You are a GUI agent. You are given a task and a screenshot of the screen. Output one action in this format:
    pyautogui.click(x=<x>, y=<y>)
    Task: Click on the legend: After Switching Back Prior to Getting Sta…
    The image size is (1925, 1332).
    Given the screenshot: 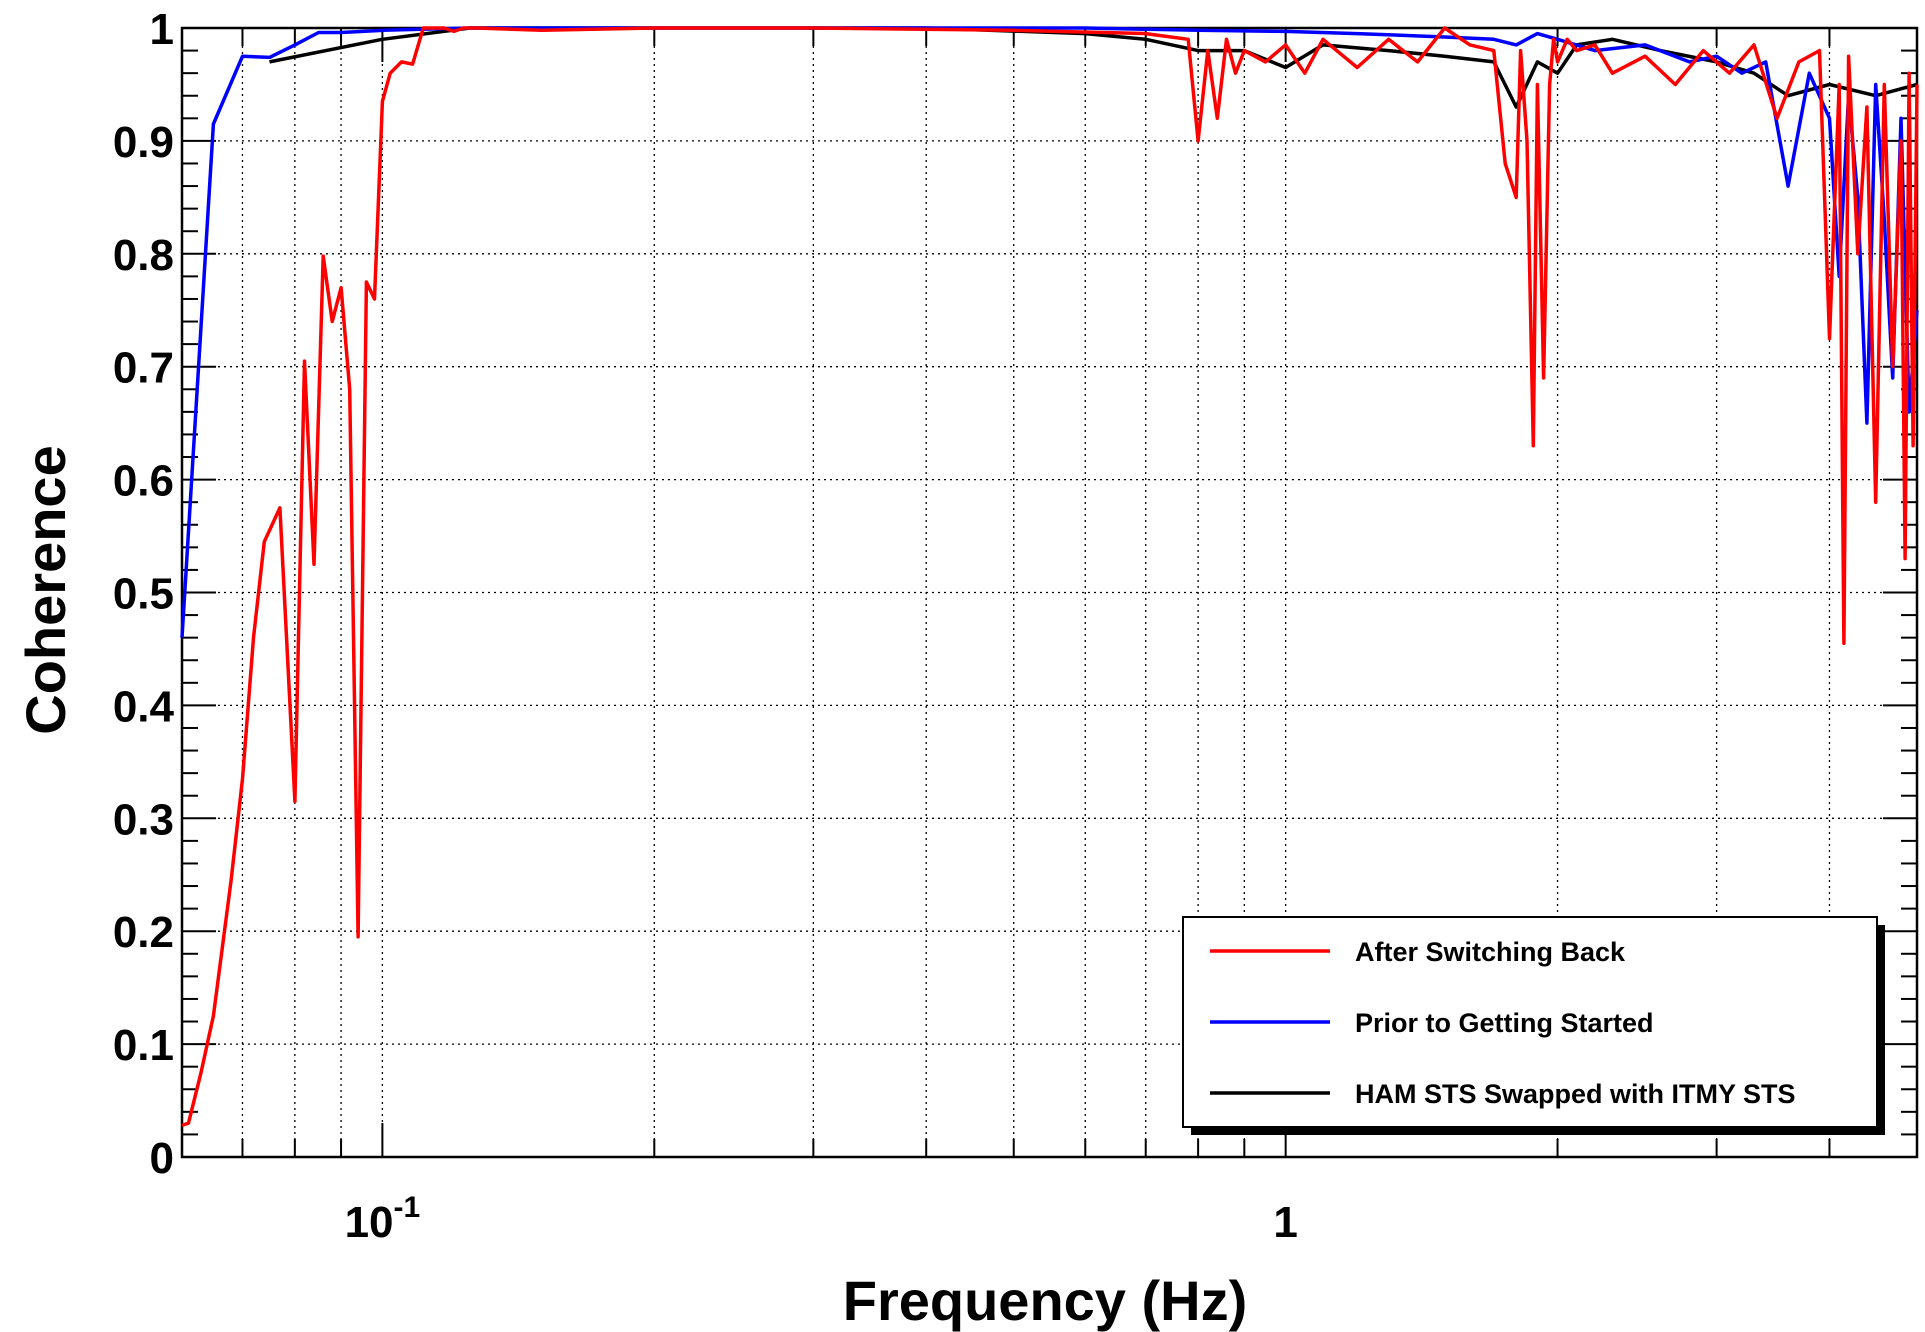 What is the action you would take?
    pyautogui.click(x=1533, y=1025)
    